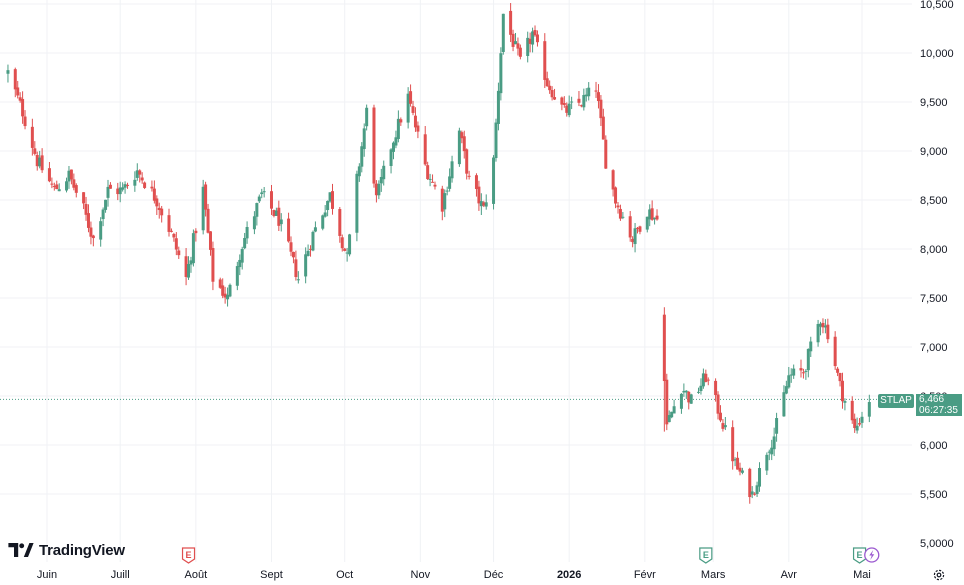  What do you see at coordinates (932, 399) in the screenshot?
I see `last-price: 6,466` at bounding box center [932, 399].